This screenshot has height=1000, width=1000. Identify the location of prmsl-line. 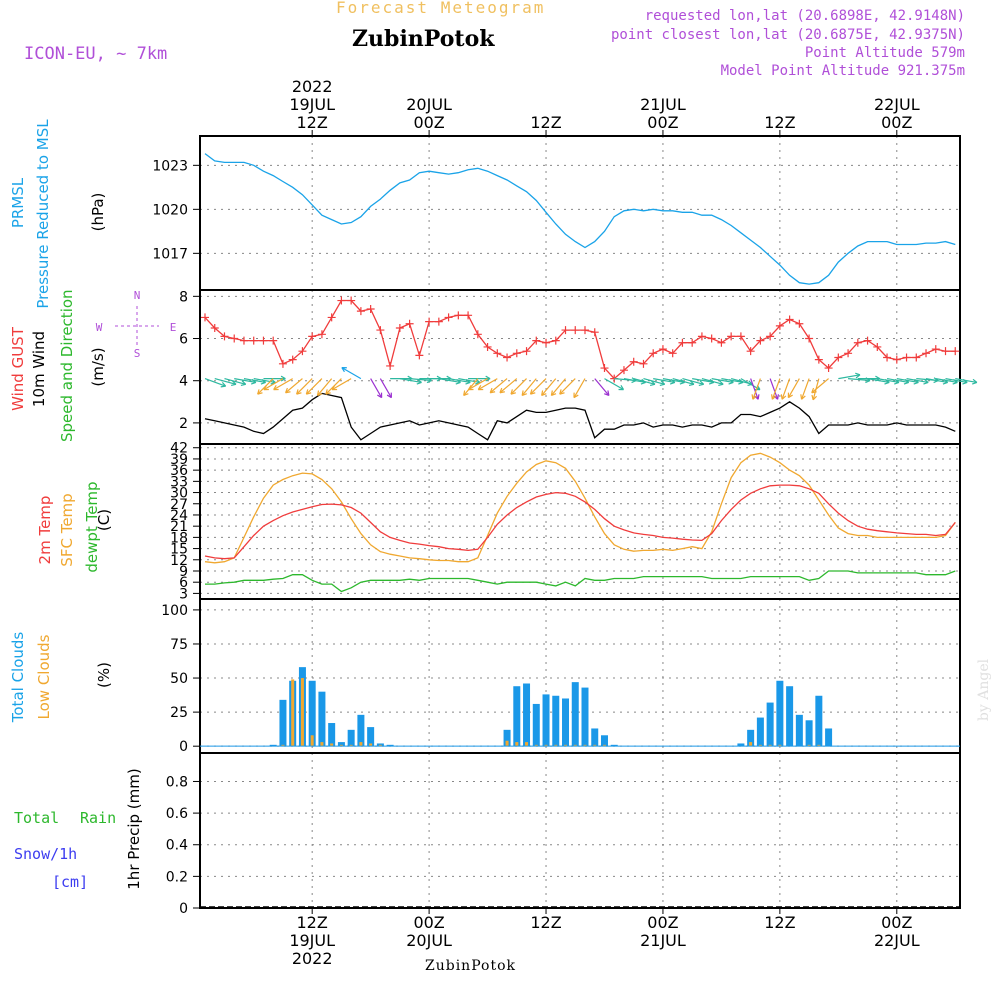
(580, 219).